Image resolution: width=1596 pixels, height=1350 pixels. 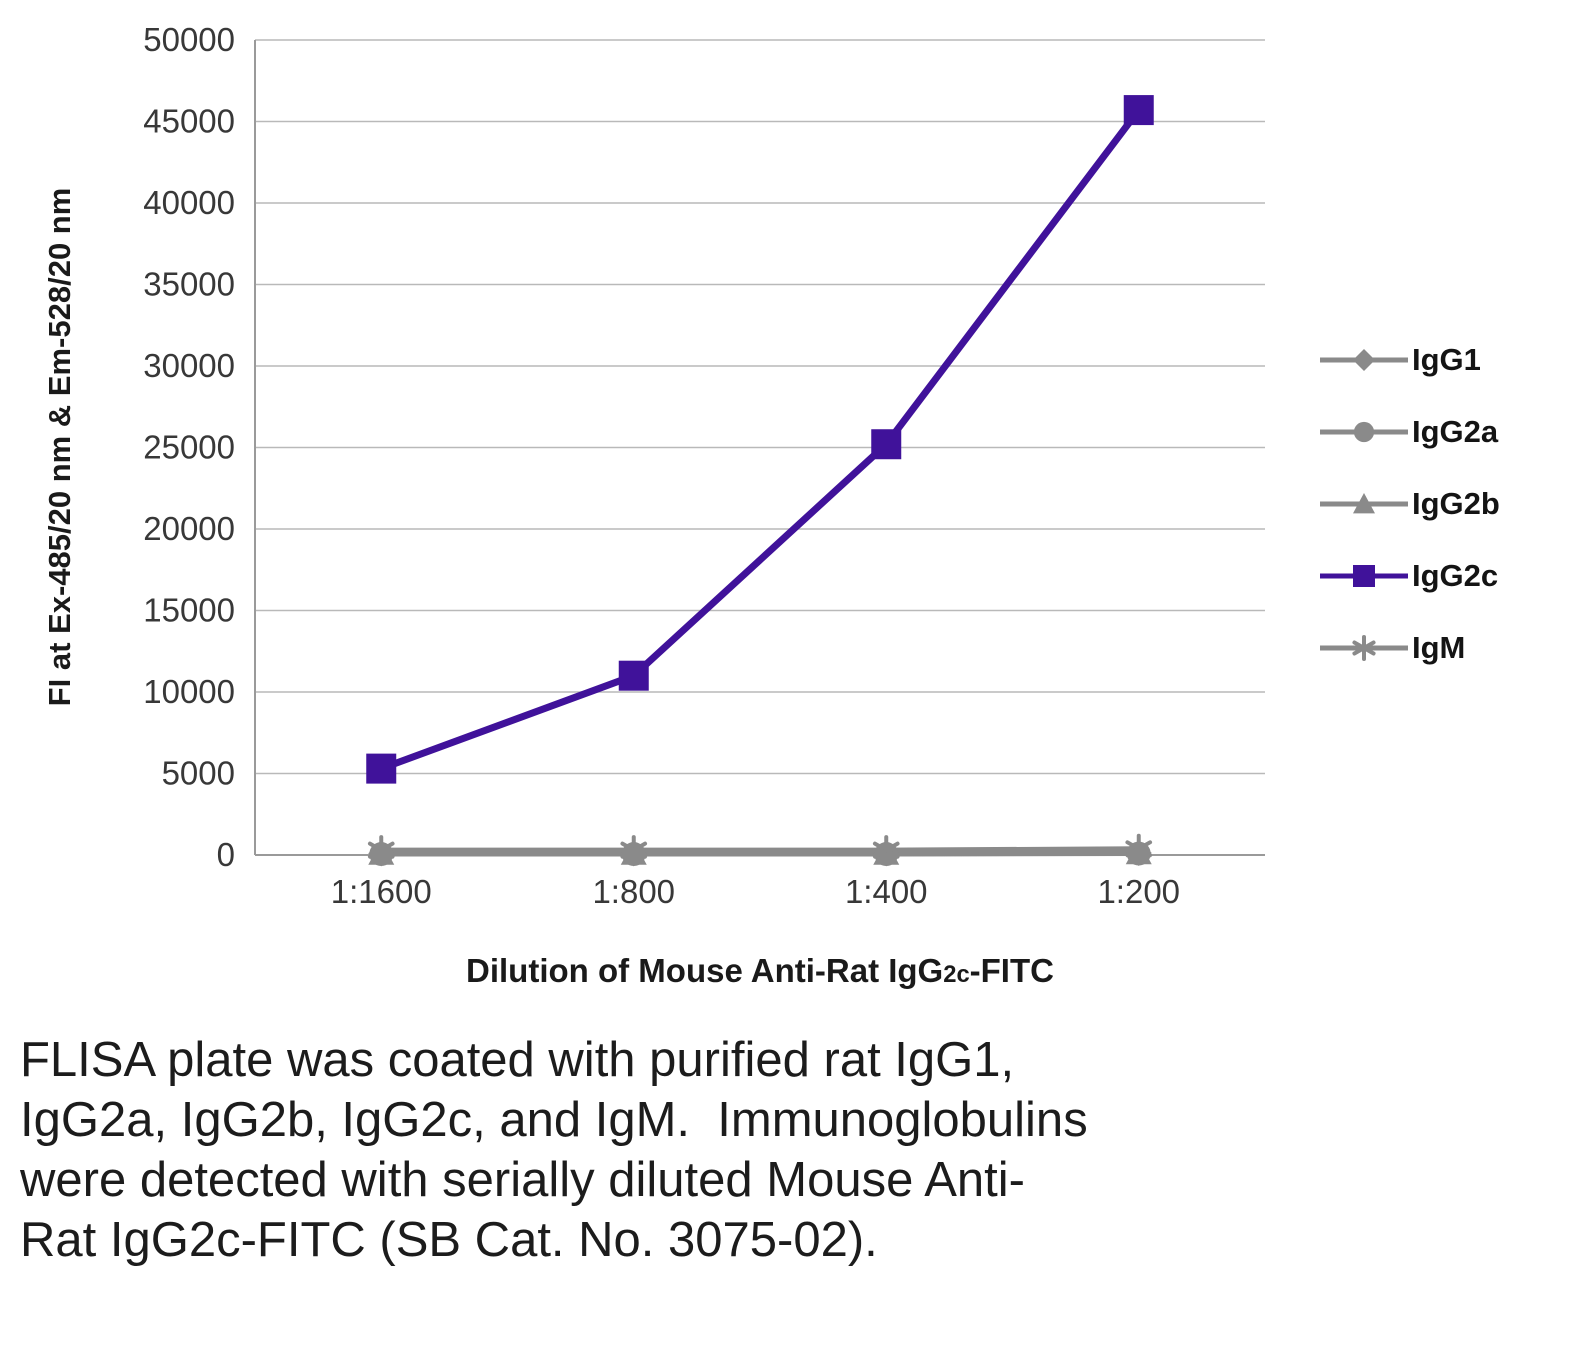 What do you see at coordinates (1364, 648) in the screenshot?
I see `legend-marker-asterisk-icon` at bounding box center [1364, 648].